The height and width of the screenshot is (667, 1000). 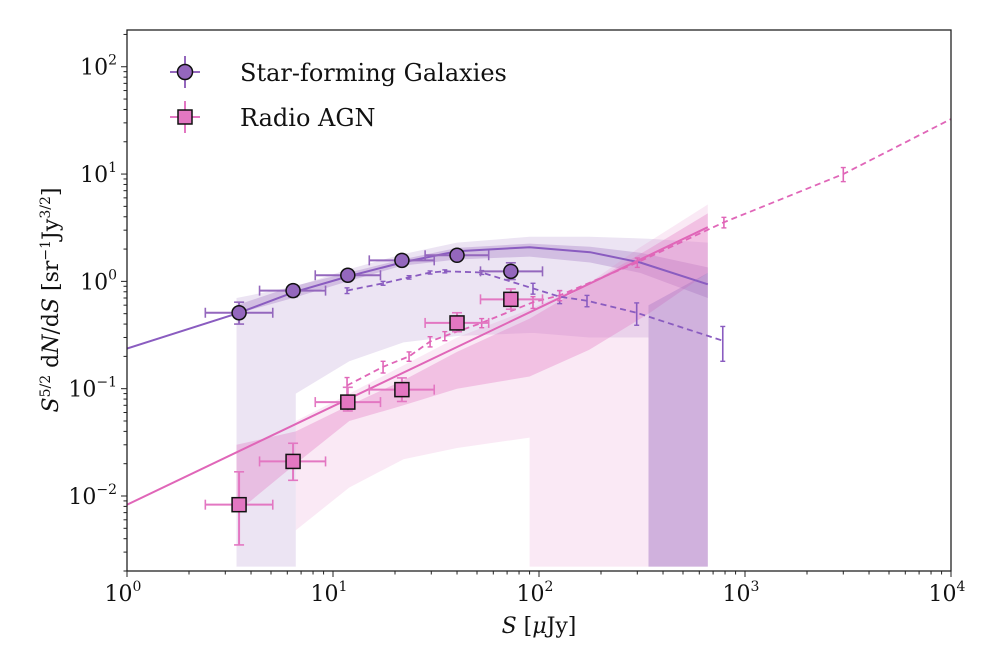 I want to click on legend-sfg-label: Star-forming Galaxies, so click(x=373, y=73).